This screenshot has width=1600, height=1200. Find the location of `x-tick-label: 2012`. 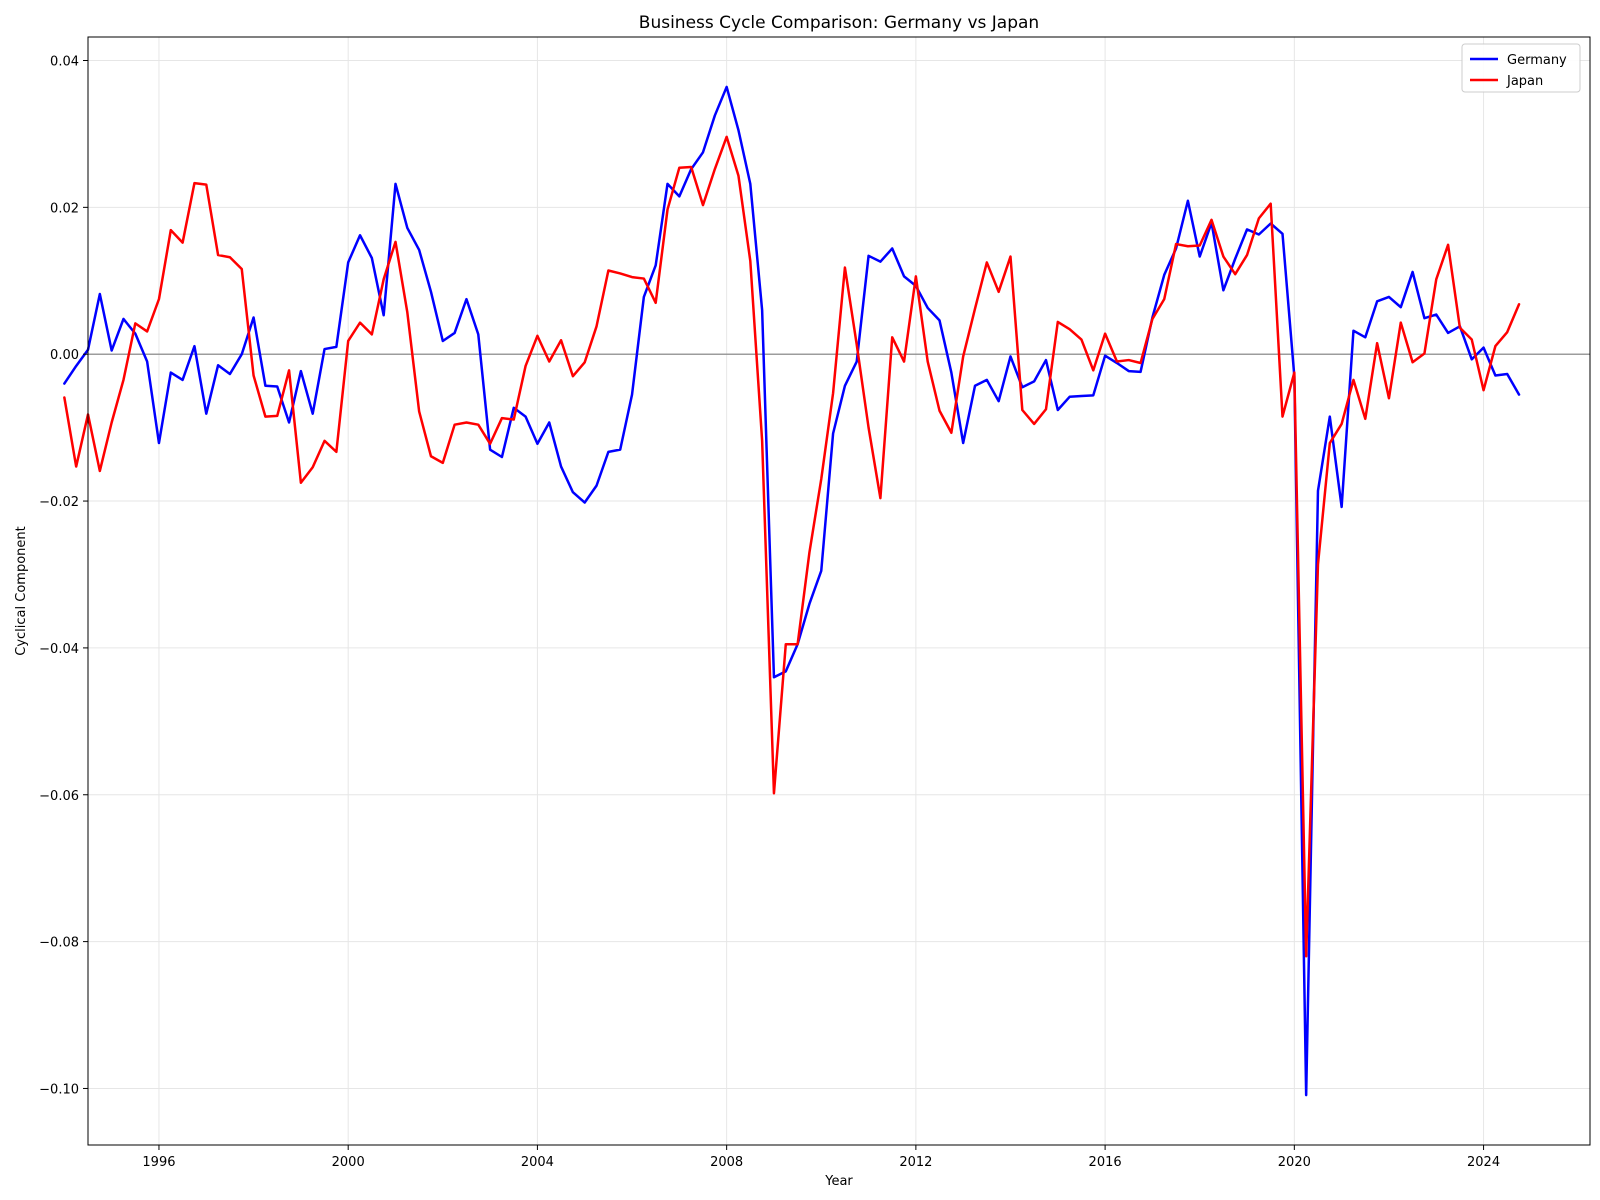

x-tick-label: 2012 is located at coordinates (915, 1162).